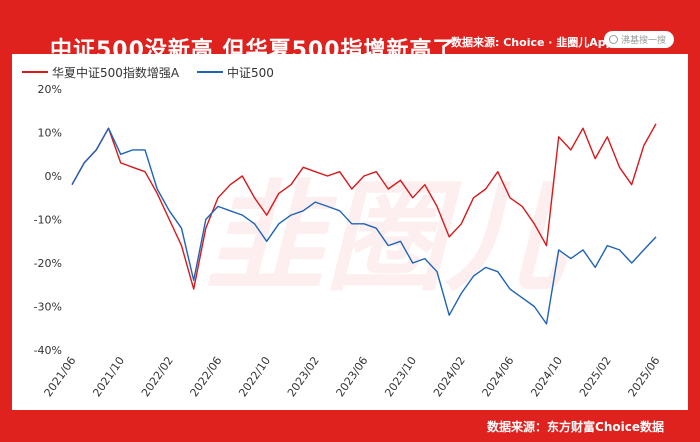 This screenshot has height=442, width=700. Describe the element at coordinates (546, 376) in the screenshot. I see `x-tick-label: 2024/10` at that location.